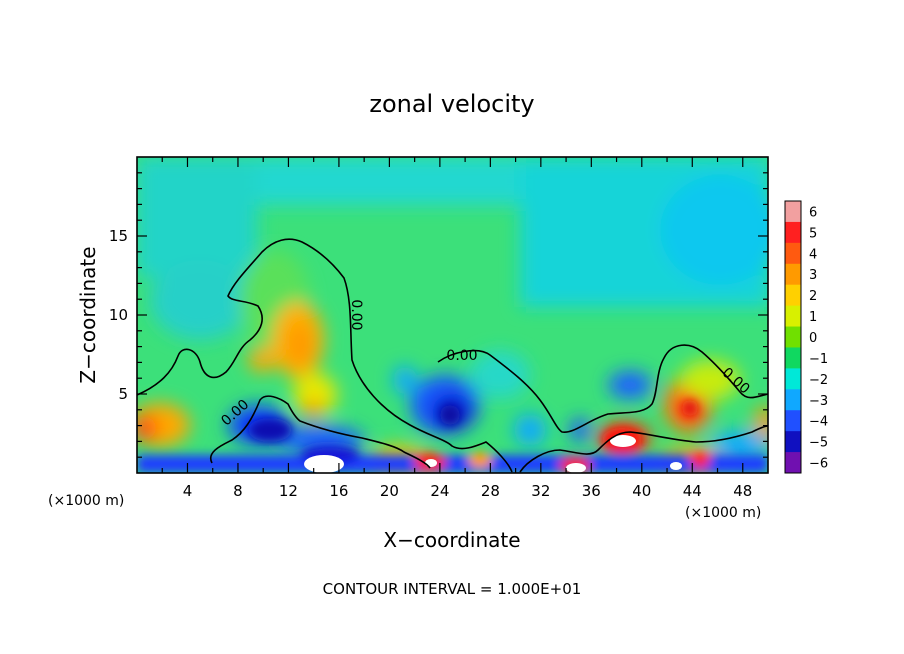 The image size is (904, 654). Describe the element at coordinates (813, 317) in the screenshot. I see `colorbar-label: 1` at that location.